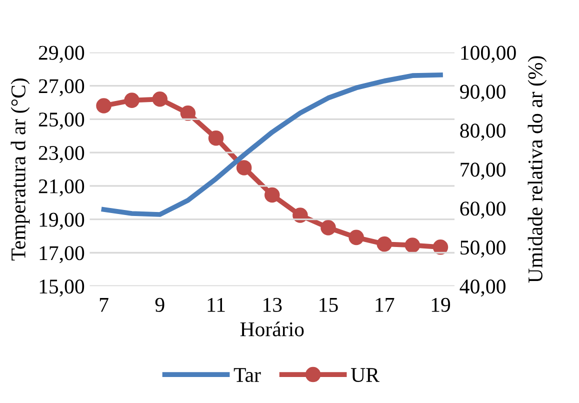 The height and width of the screenshot is (403, 579). I want to click on y-tick-label: 27,00, so click(61, 87).